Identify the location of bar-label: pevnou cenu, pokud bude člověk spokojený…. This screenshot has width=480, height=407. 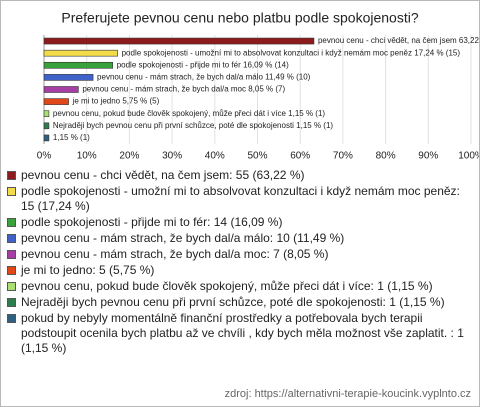
(189, 113).